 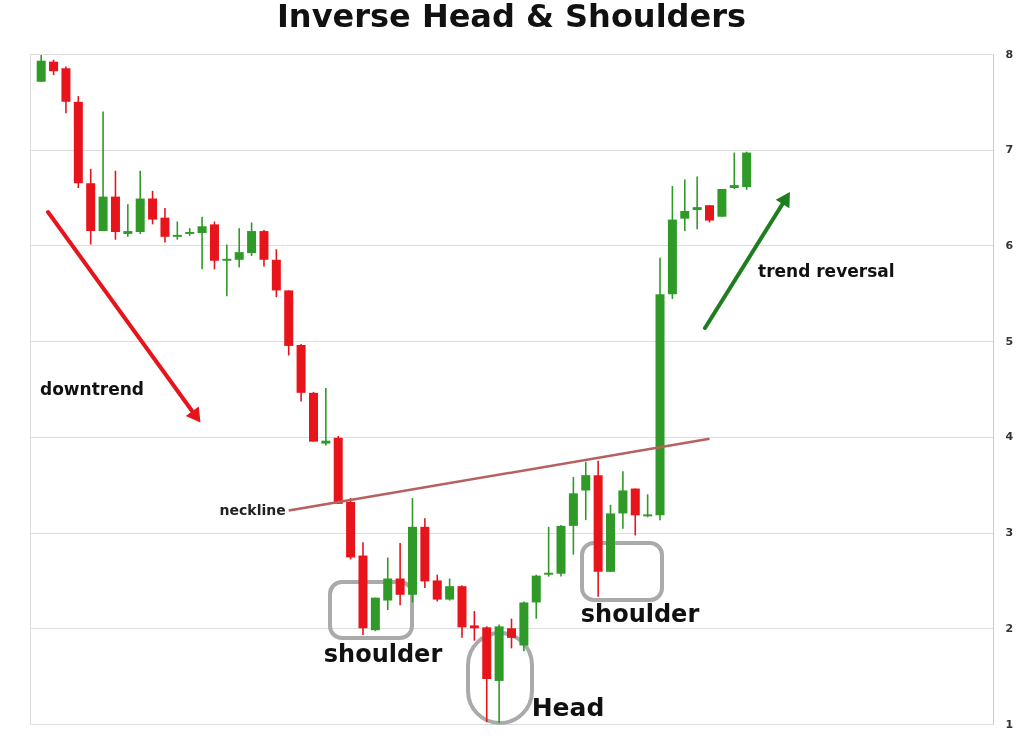 What do you see at coordinates (1009, 628) in the screenshot?
I see `y-tick-label: 2` at bounding box center [1009, 628].